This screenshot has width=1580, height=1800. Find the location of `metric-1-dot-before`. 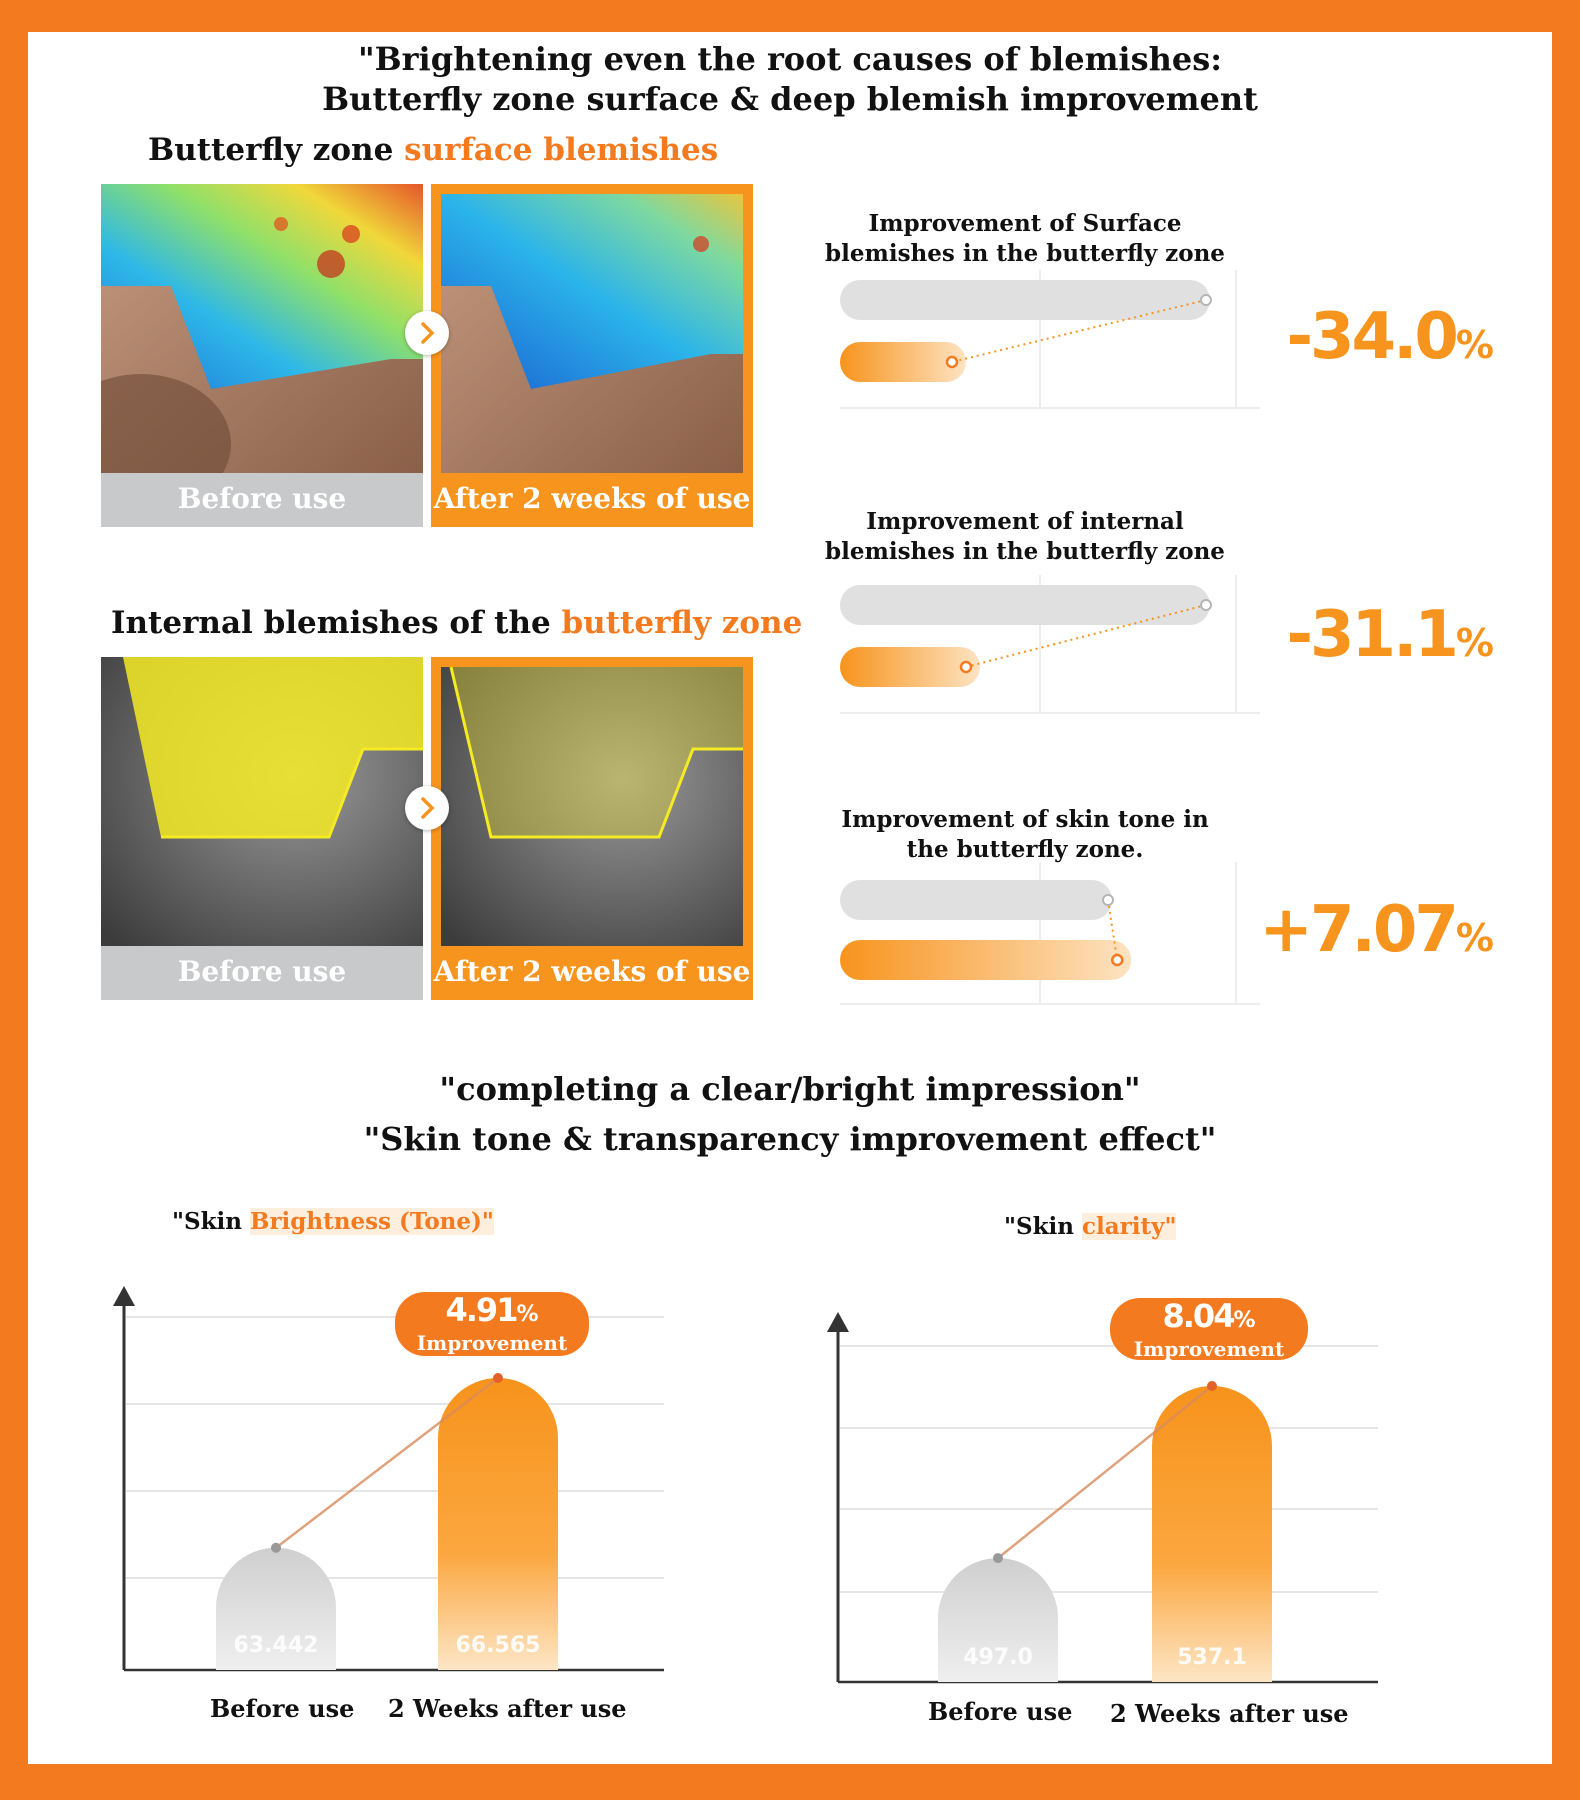

metric-1-dot-before is located at coordinates (1206, 300).